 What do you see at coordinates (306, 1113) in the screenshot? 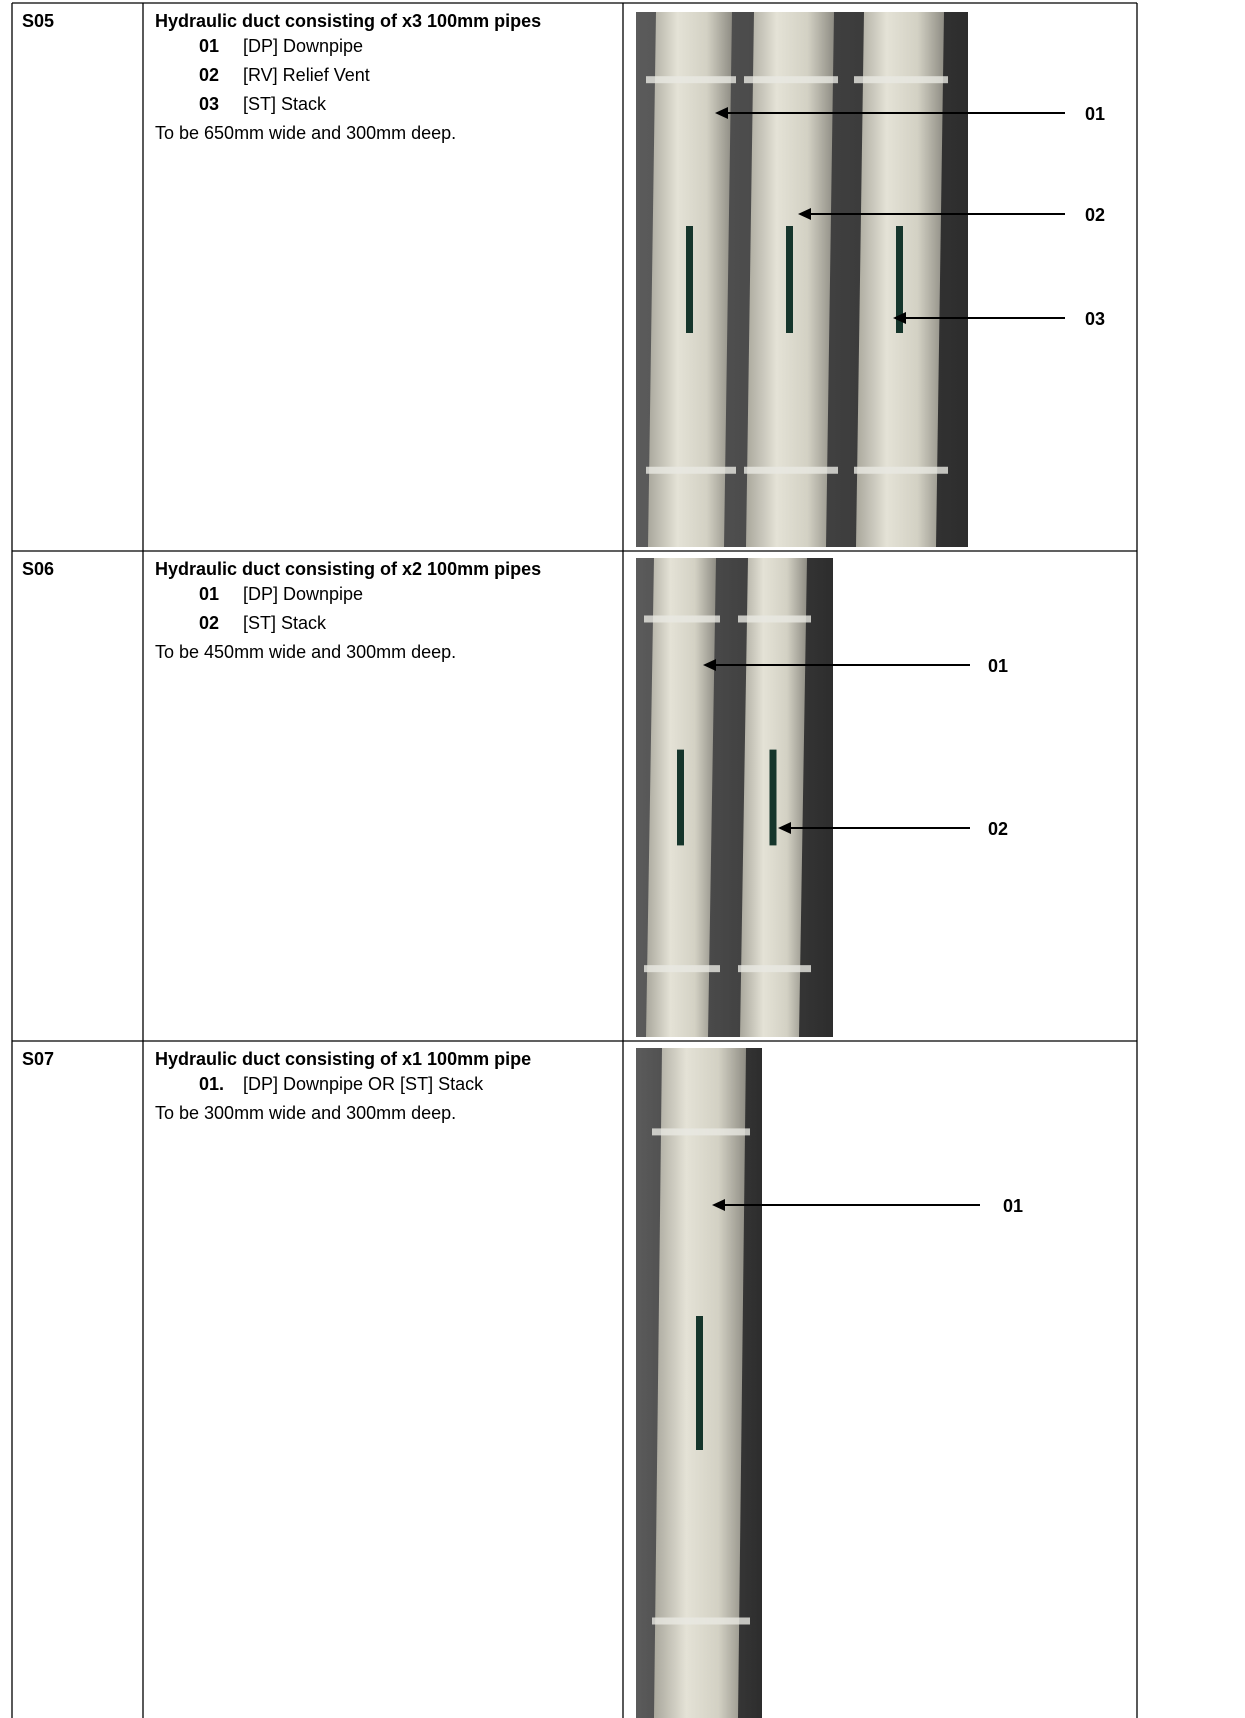
I see `row-note: To be 300mm wide and 300mm deep.` at bounding box center [306, 1113].